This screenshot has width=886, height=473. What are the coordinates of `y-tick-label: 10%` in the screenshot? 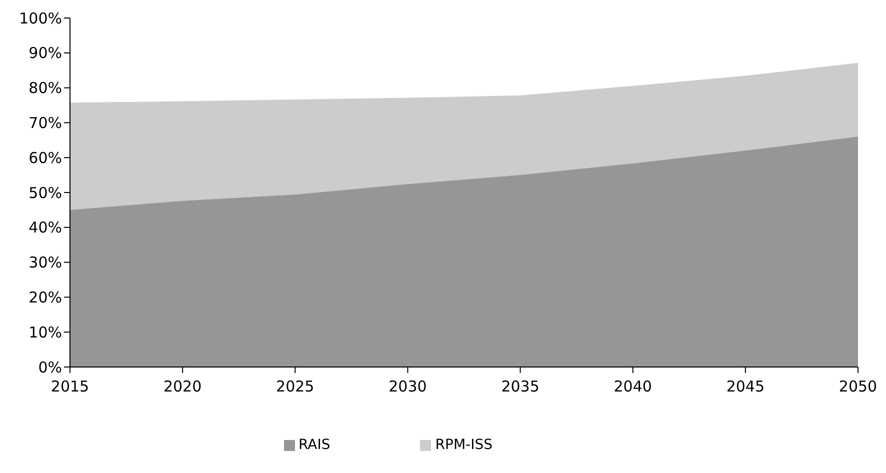 It's located at (45, 332).